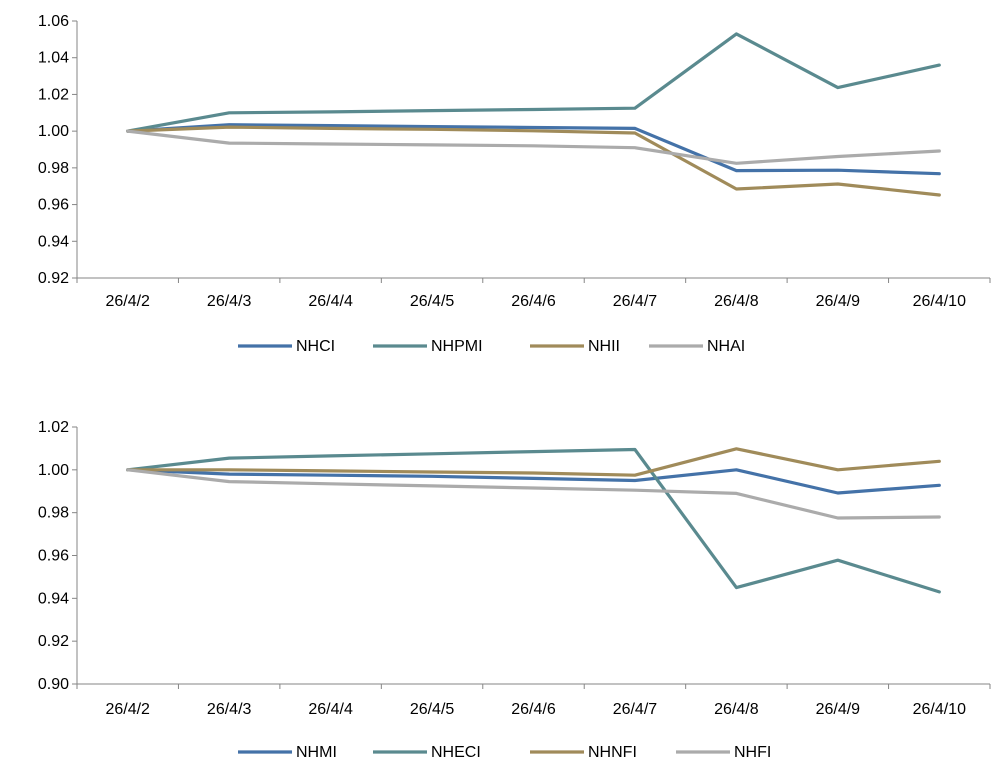  I want to click on series-line-nhfi, so click(533, 494).